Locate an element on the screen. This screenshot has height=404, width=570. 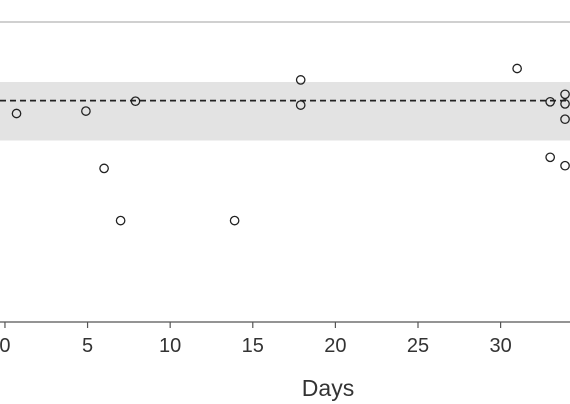
x-tick-label-5: 5 is located at coordinates (87, 346).